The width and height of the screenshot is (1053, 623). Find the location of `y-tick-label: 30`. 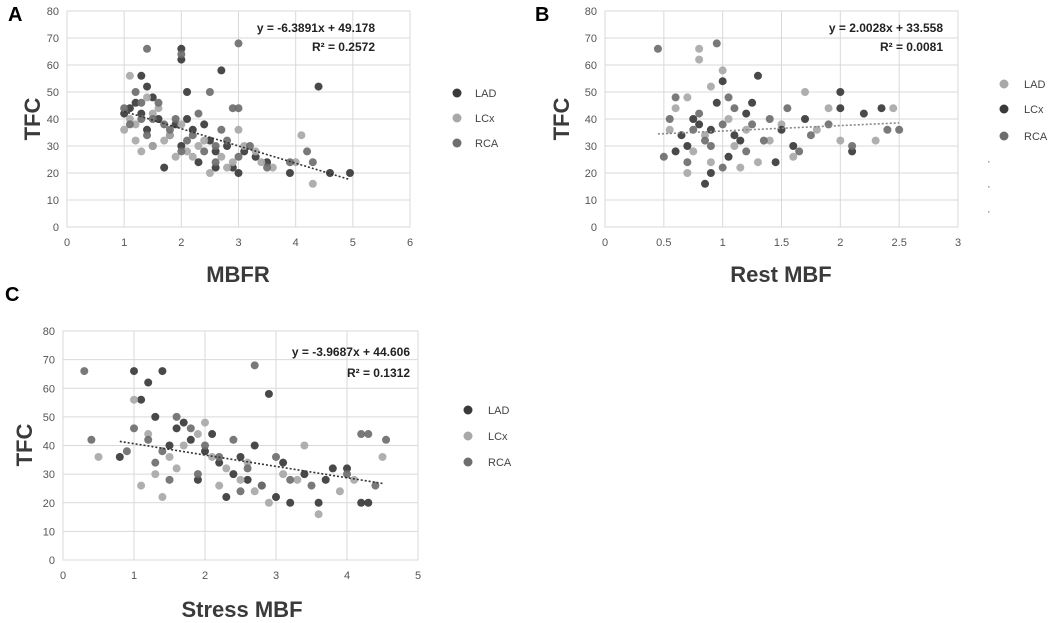

y-tick-label: 30 is located at coordinates (53, 147).